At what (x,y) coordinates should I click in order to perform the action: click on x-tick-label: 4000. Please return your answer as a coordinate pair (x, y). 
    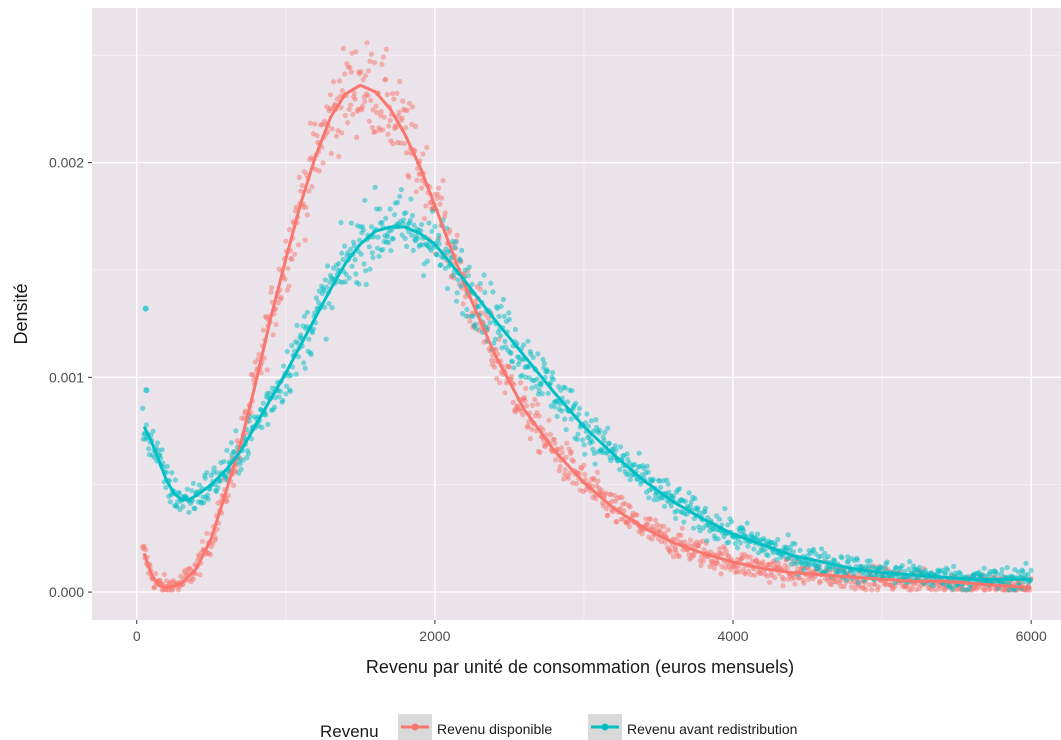
    Looking at the image, I should click on (732, 636).